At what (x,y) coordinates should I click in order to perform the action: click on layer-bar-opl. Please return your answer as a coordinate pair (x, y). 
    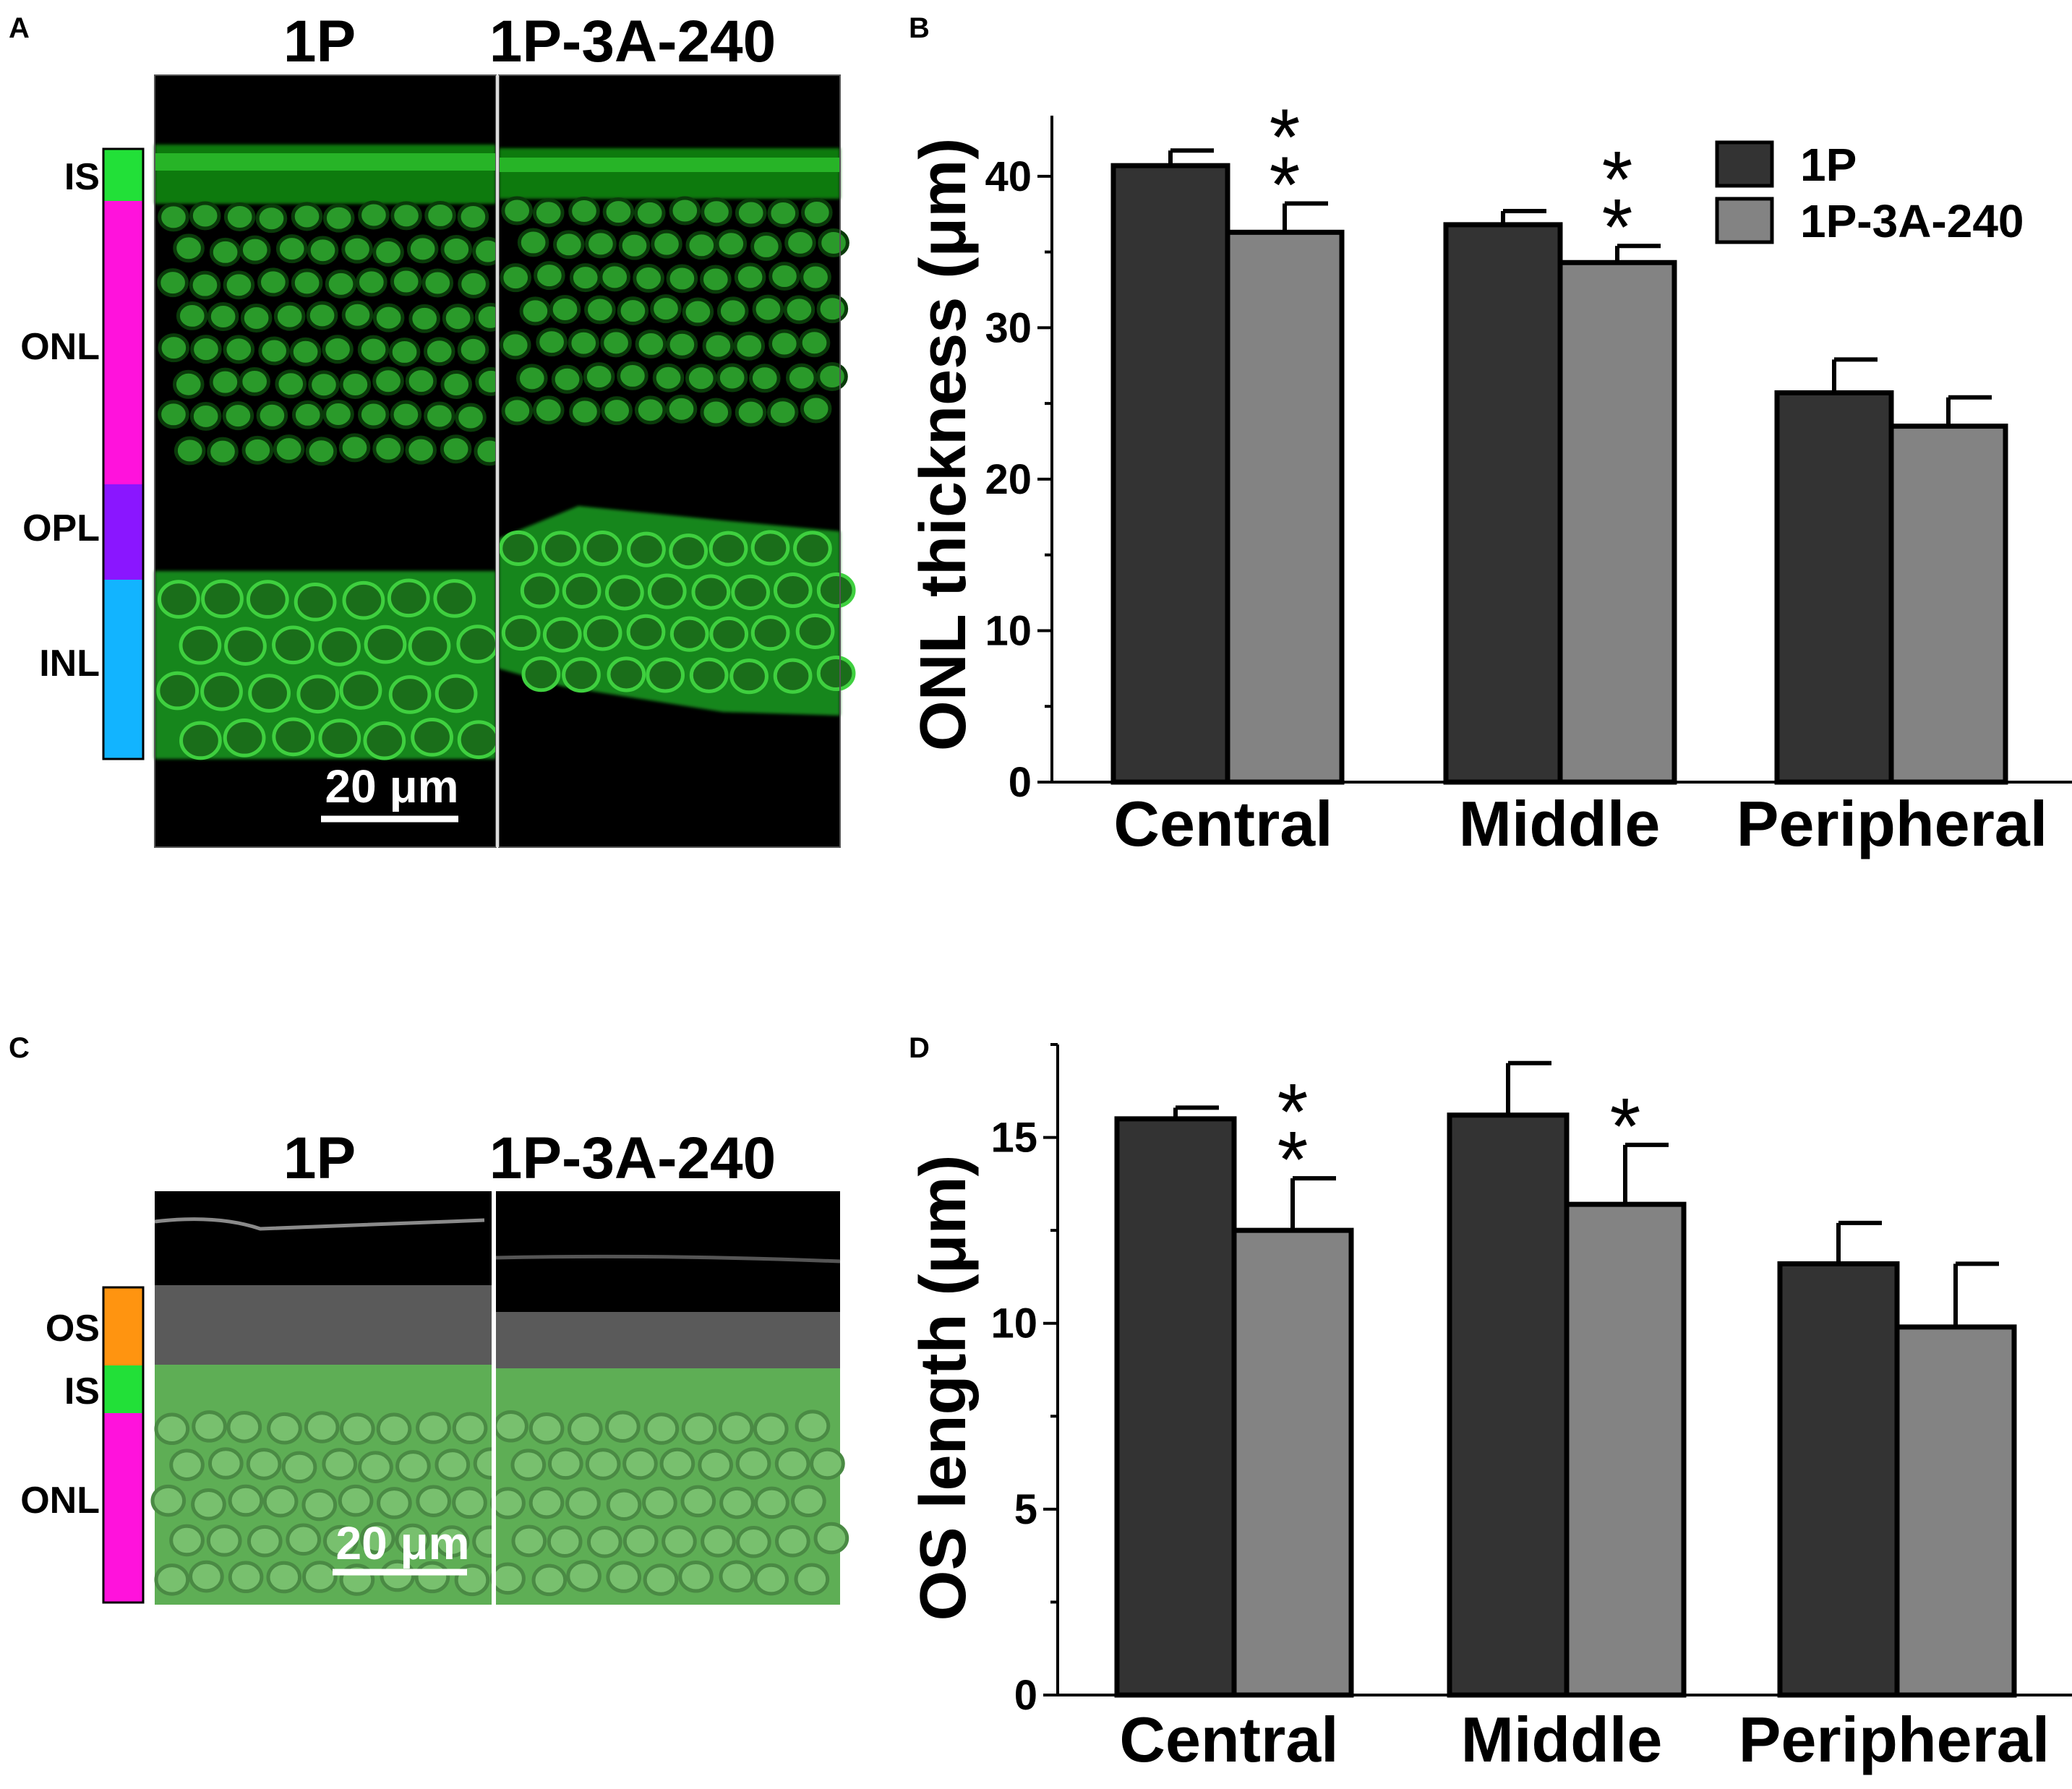
    Looking at the image, I should click on (123, 532).